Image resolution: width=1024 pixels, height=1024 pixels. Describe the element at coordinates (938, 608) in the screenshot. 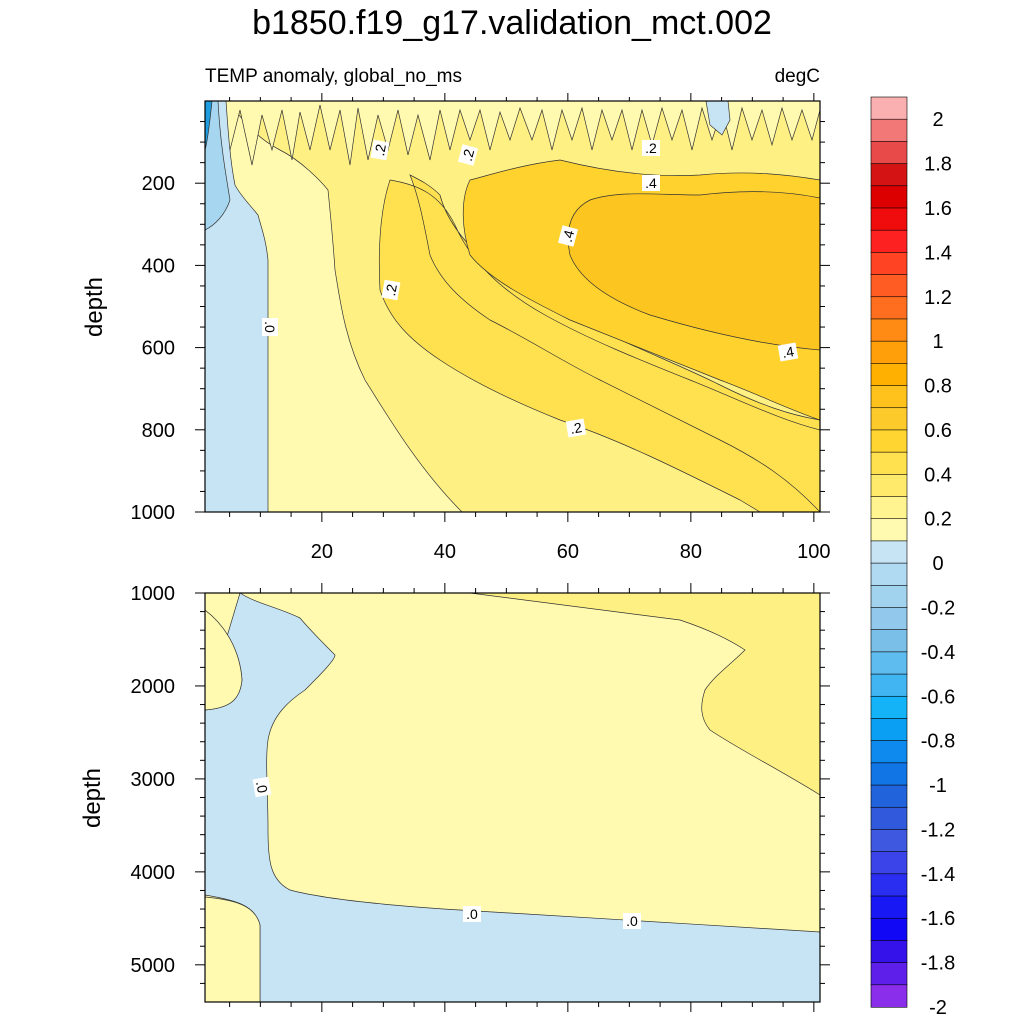

I see `colorbar-label: -0.2` at that location.